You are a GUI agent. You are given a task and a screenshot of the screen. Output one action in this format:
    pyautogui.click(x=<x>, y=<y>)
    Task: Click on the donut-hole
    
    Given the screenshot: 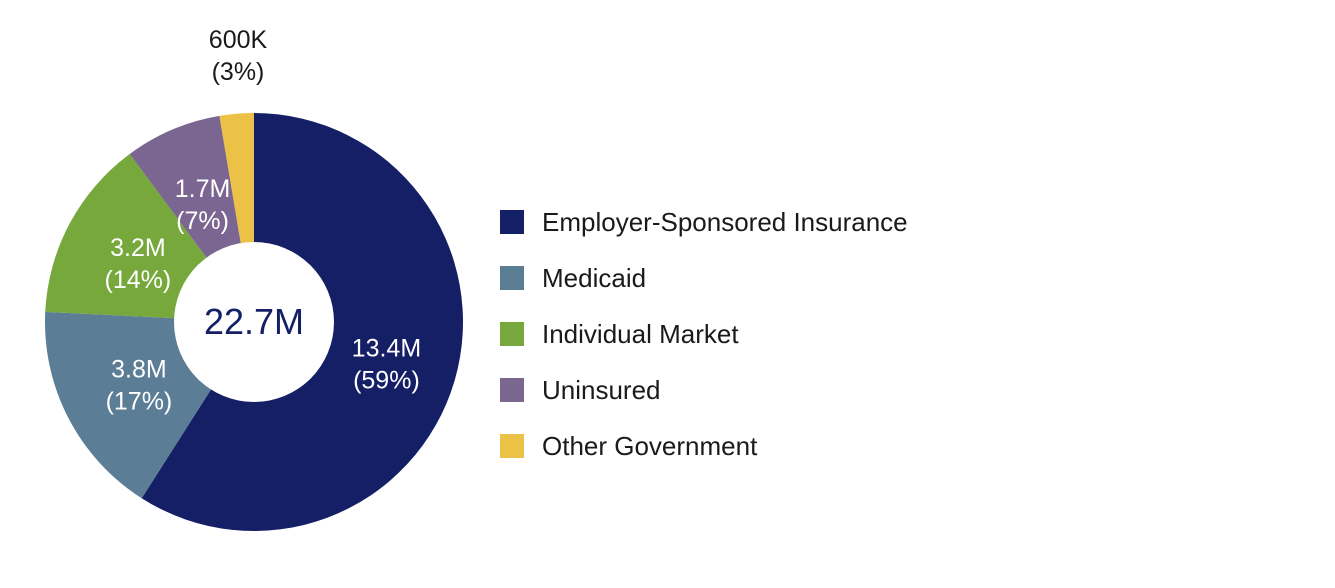 What is the action you would take?
    pyautogui.click(x=254, y=322)
    